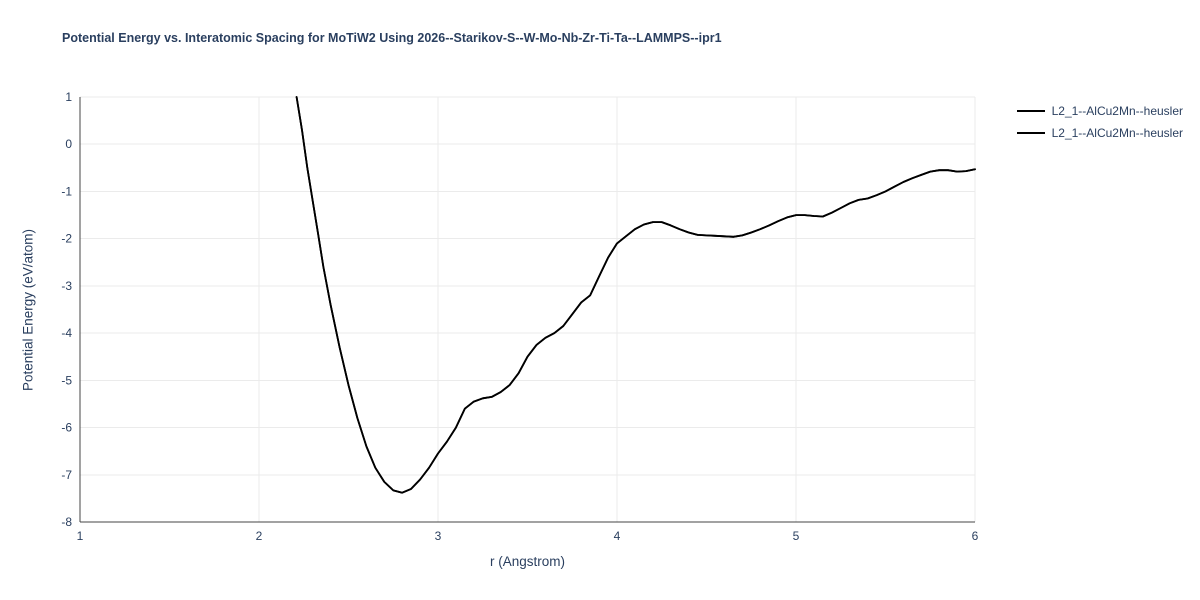  What do you see at coordinates (66, 191) in the screenshot?
I see `y-tick-label: -1` at bounding box center [66, 191].